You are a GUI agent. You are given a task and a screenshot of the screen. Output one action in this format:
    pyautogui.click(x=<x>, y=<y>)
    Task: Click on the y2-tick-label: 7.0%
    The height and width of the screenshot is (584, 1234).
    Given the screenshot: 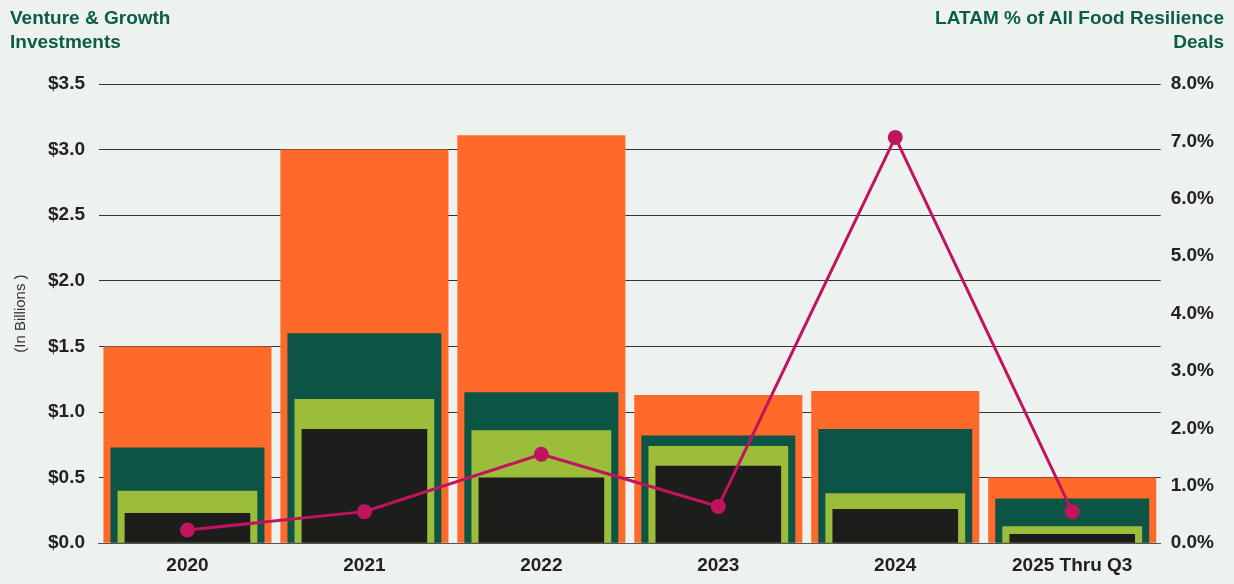 What is the action you would take?
    pyautogui.click(x=1192, y=140)
    